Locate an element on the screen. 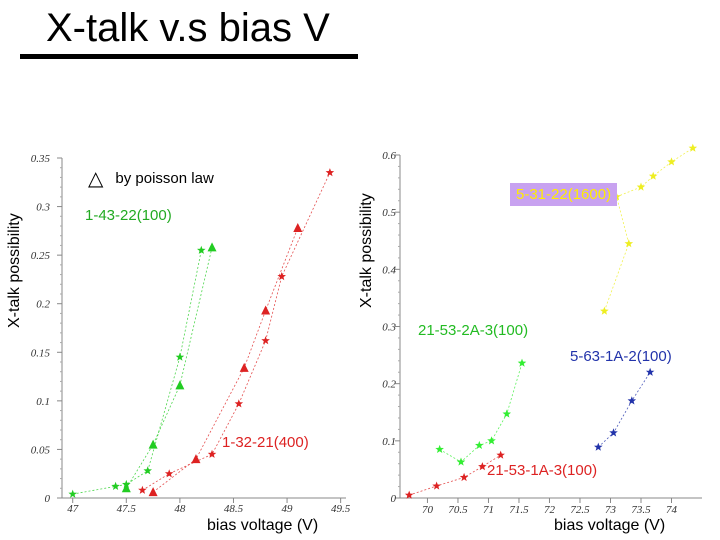 The image size is (720, 540). x-tick-label: 47 is located at coordinates (73, 509).